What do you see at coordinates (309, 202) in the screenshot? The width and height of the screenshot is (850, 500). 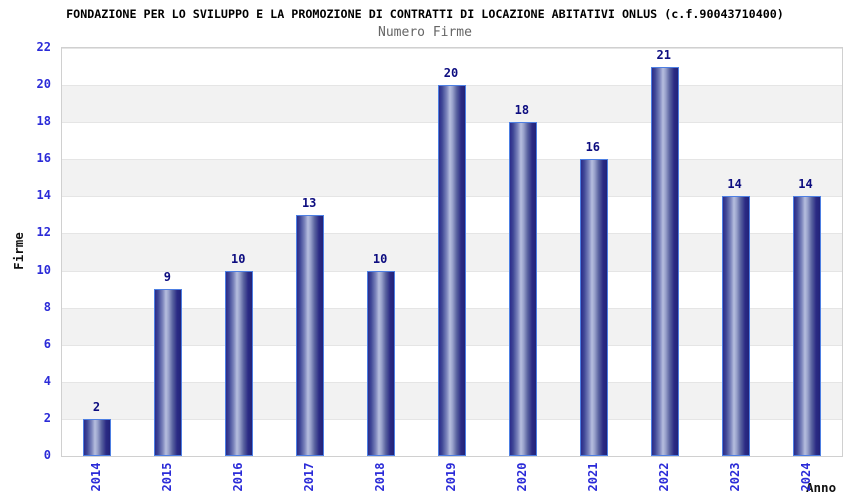 I see `bar-value-label: 13` at bounding box center [309, 202].